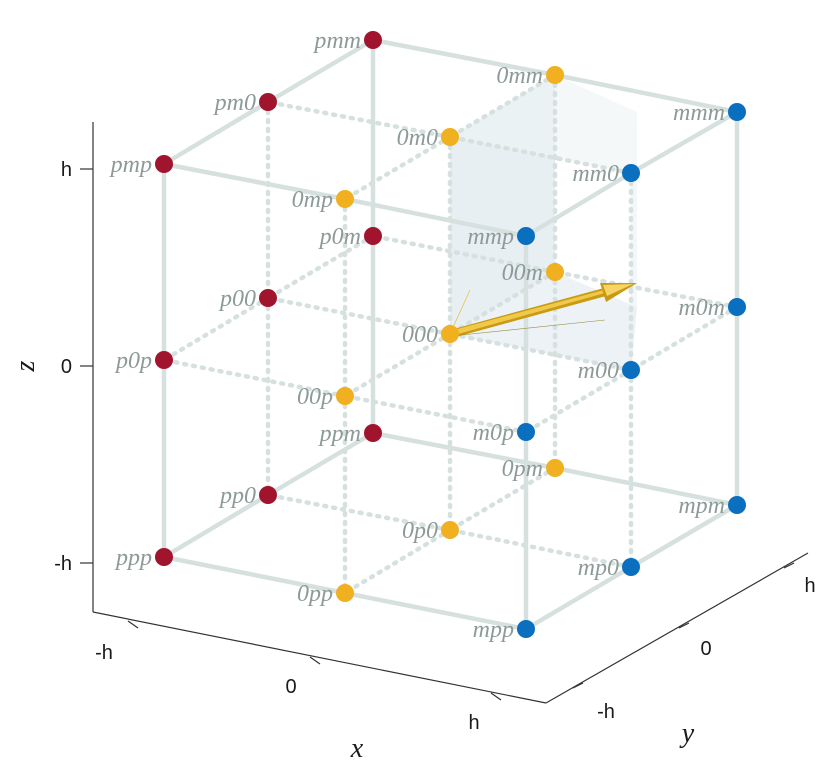  Describe the element at coordinates (809, 586) in the screenshot. I see `y-tick-label: h` at that location.